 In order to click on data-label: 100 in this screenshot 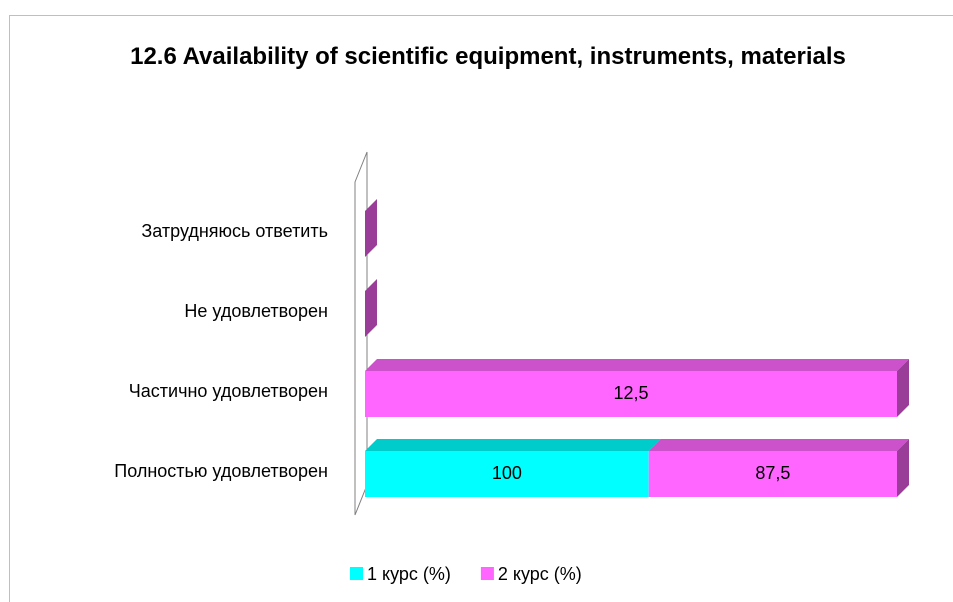, I will do `click(507, 473)`.